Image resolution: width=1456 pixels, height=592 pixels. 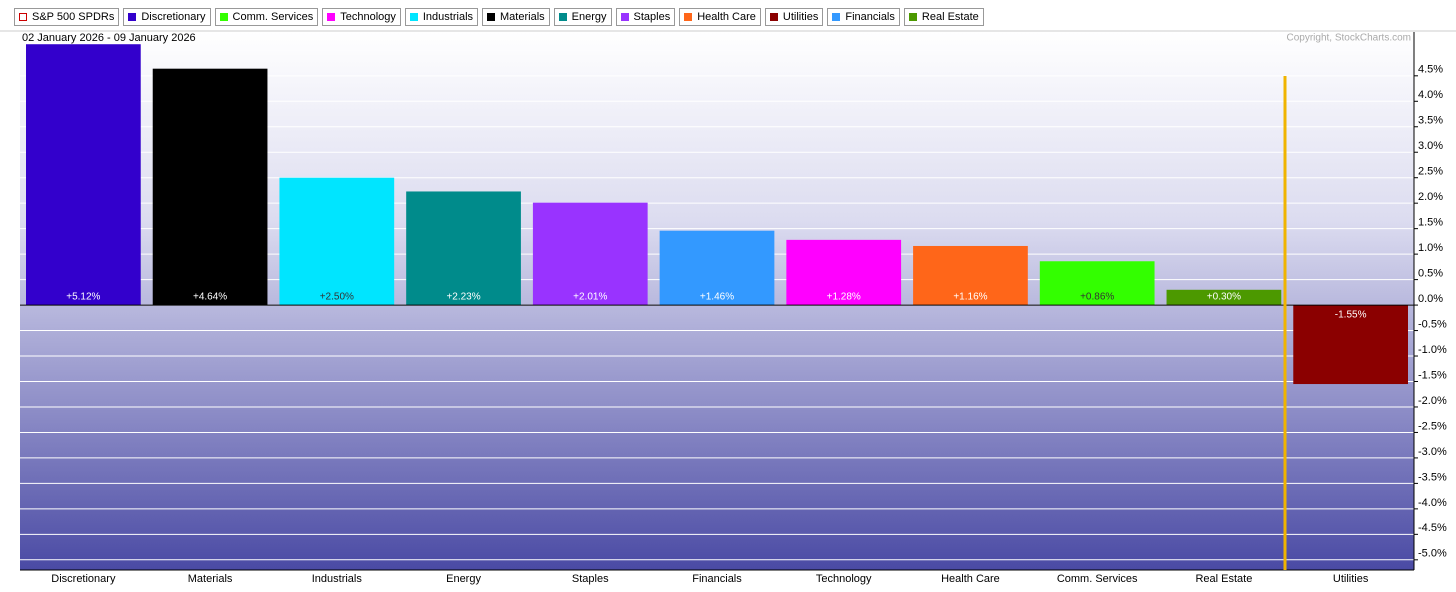 What do you see at coordinates (970, 297) in the screenshot?
I see `value-label: +1.16%` at bounding box center [970, 297].